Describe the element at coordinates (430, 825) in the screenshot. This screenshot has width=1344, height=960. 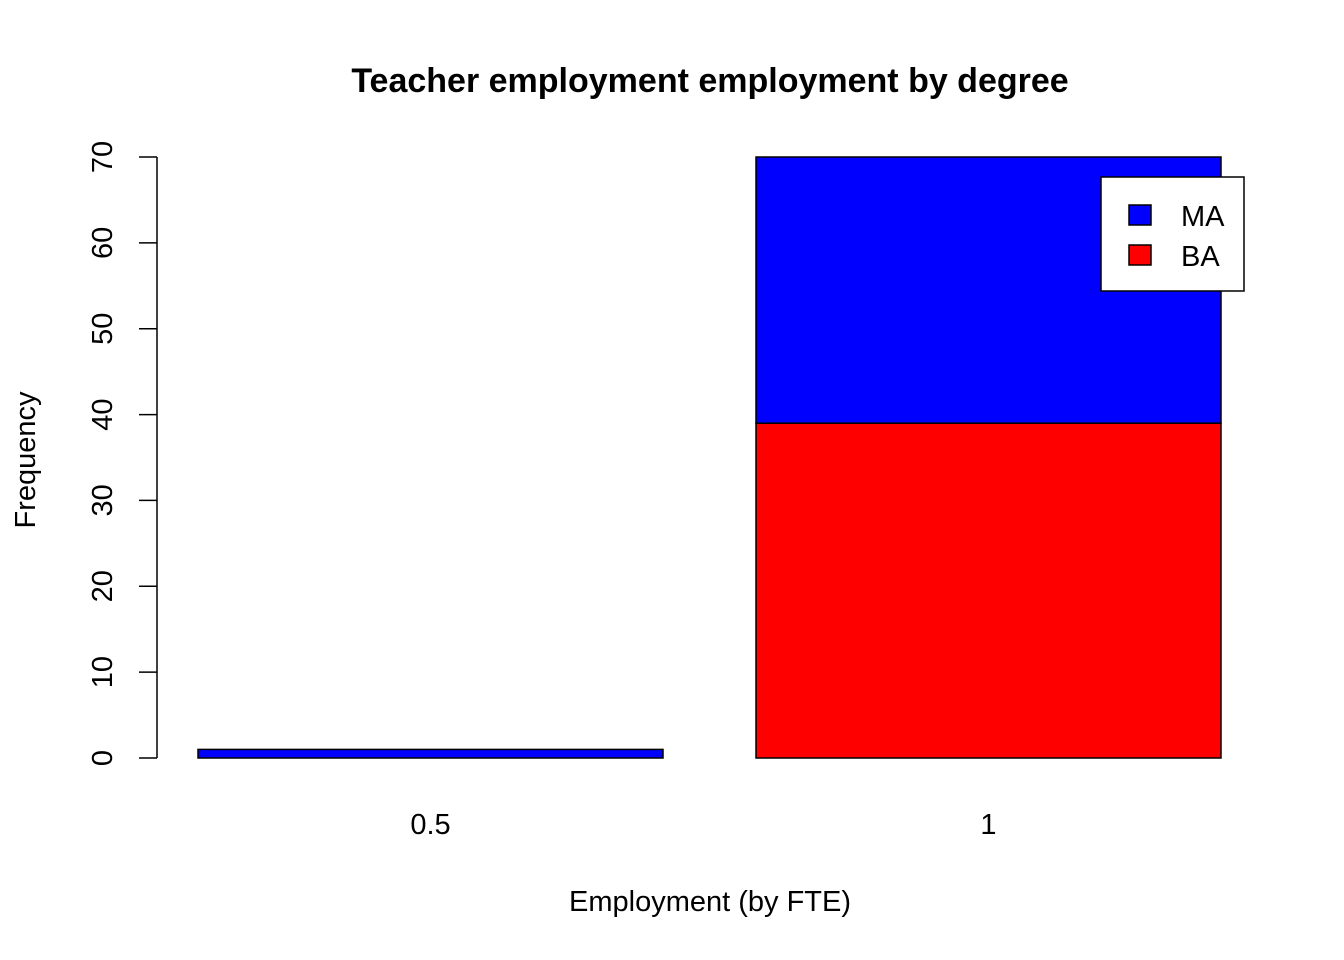
I see `x-tick-label: 0.5` at that location.